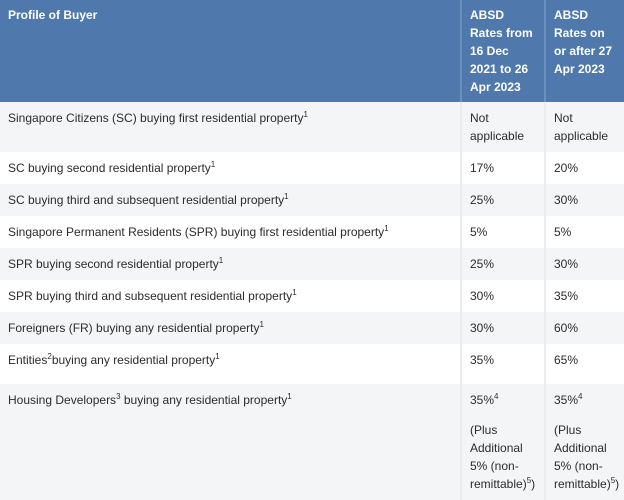 This screenshot has width=624, height=500. What do you see at coordinates (28, 360) in the screenshot?
I see `profile-prefix: Entities` at bounding box center [28, 360].